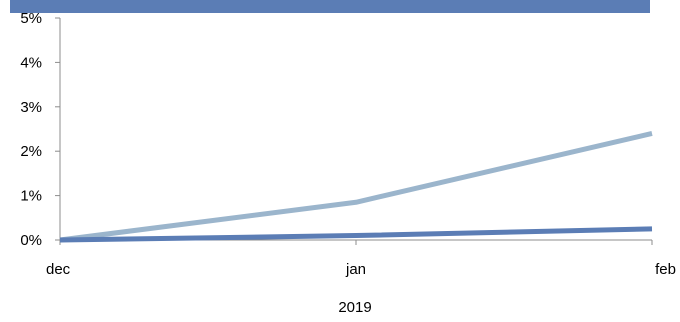 The height and width of the screenshot is (322, 680). Describe the element at coordinates (58, 269) in the screenshot. I see `x-tick-label: dec` at that location.